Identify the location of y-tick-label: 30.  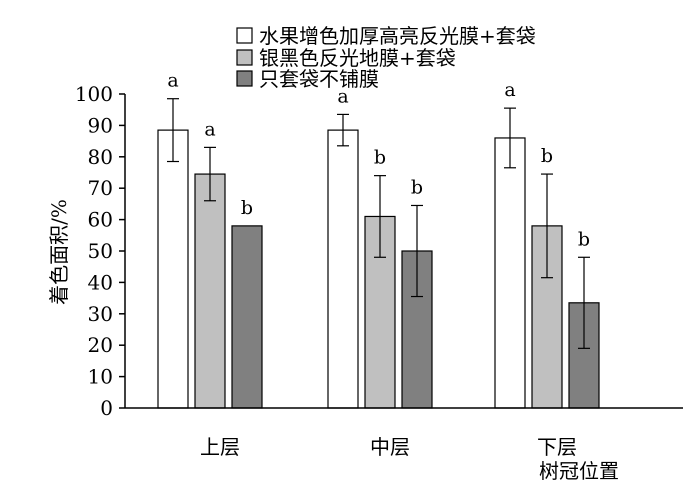
(100, 314).